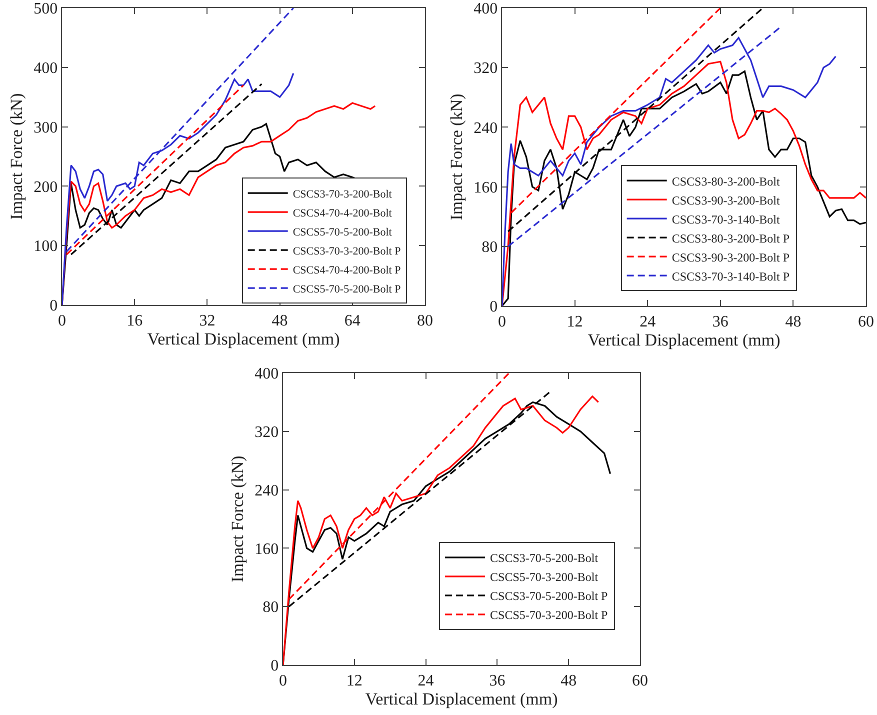 This screenshot has height=715, width=877. What do you see at coordinates (342, 194) in the screenshot?
I see `legend-label: CSCS3-70-3-200-Bolt` at bounding box center [342, 194].